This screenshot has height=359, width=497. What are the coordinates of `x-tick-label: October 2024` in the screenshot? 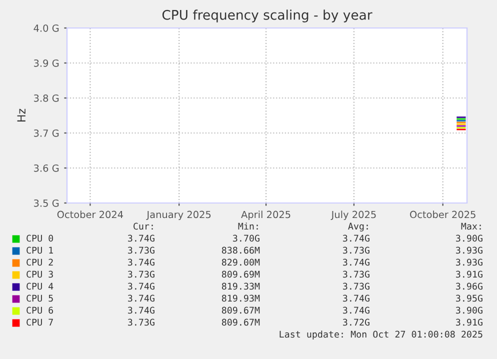 It's located at (90, 214).